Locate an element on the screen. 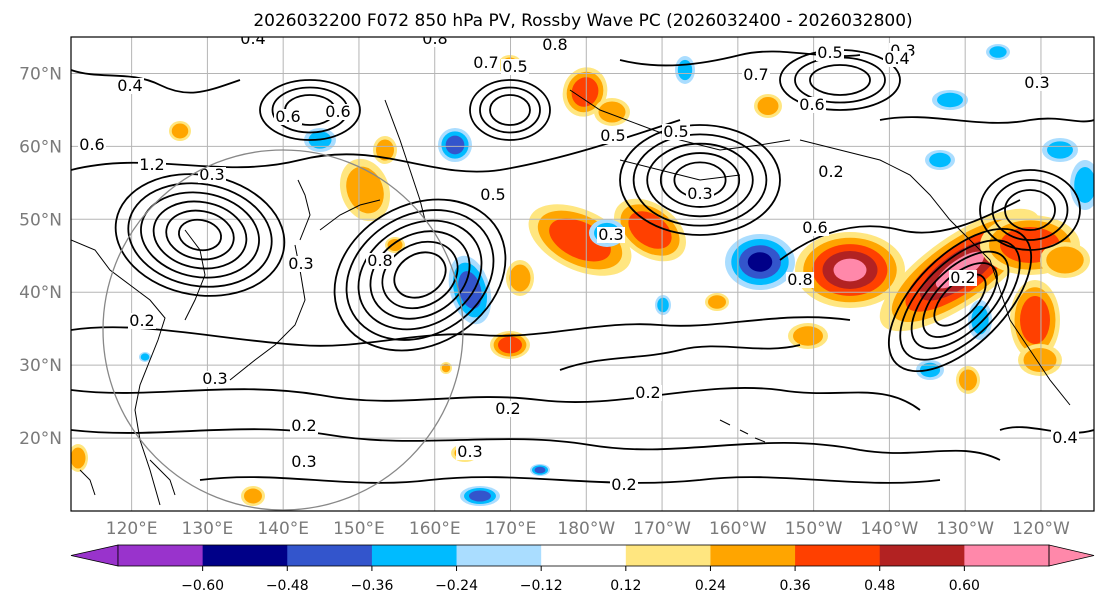  colorbar-tick-label: −0.24 is located at coordinates (456, 586).